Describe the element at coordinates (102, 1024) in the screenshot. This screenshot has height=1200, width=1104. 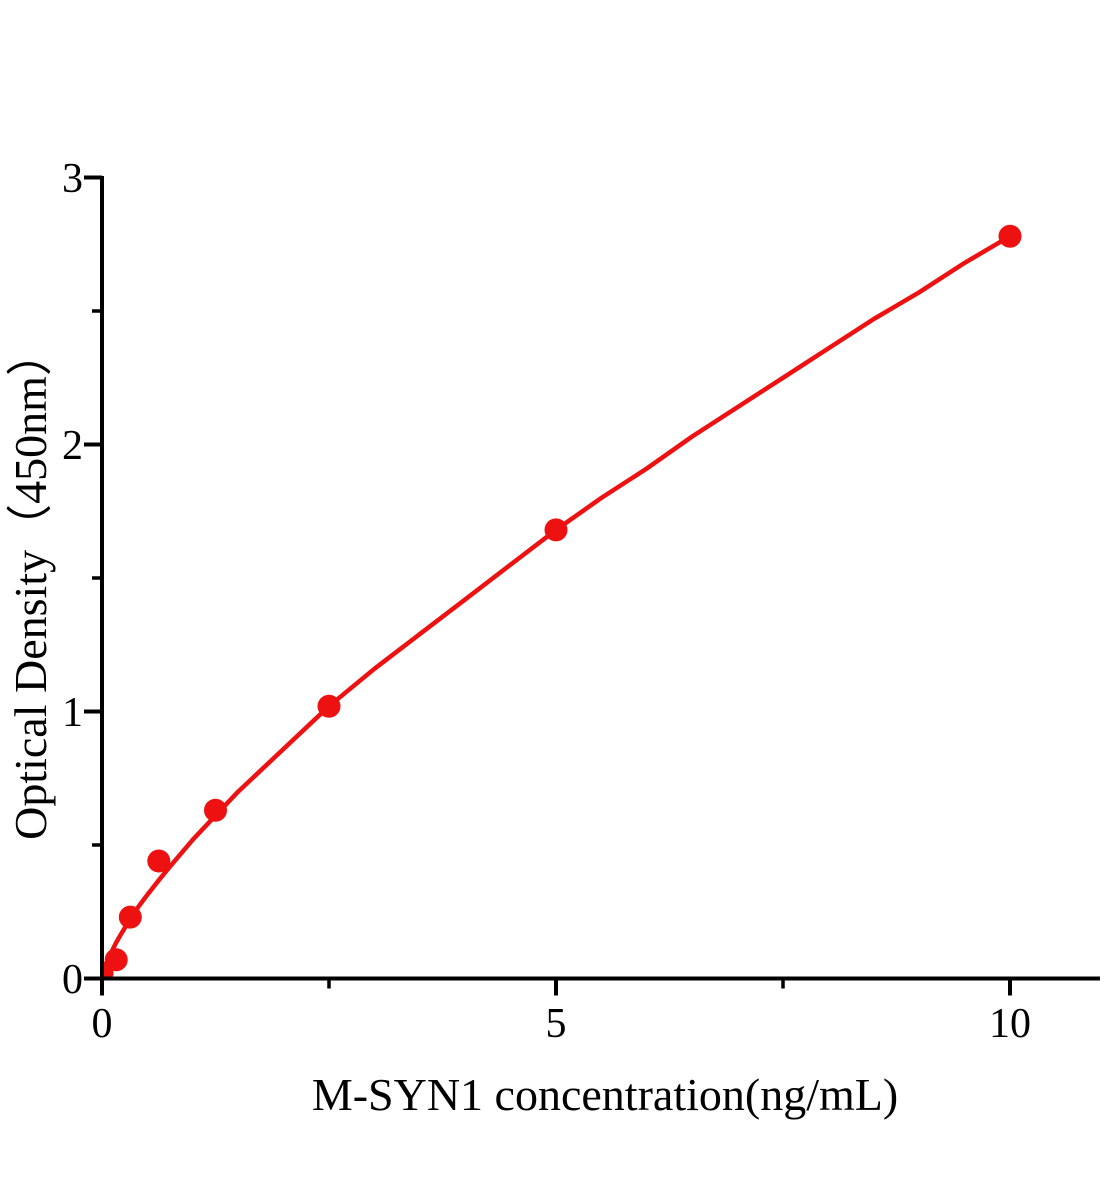
I see `x-tick-label: 0` at that location.